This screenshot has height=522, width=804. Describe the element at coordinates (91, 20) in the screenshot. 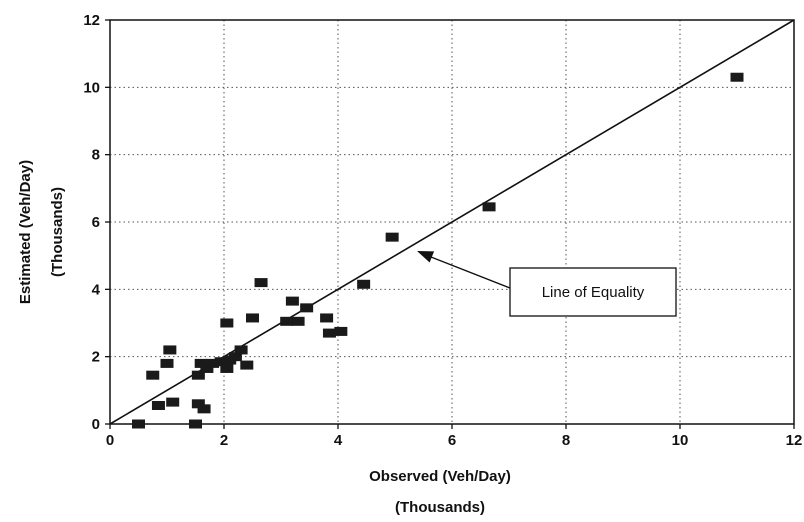

I see `y-tick-label: 12` at that location.